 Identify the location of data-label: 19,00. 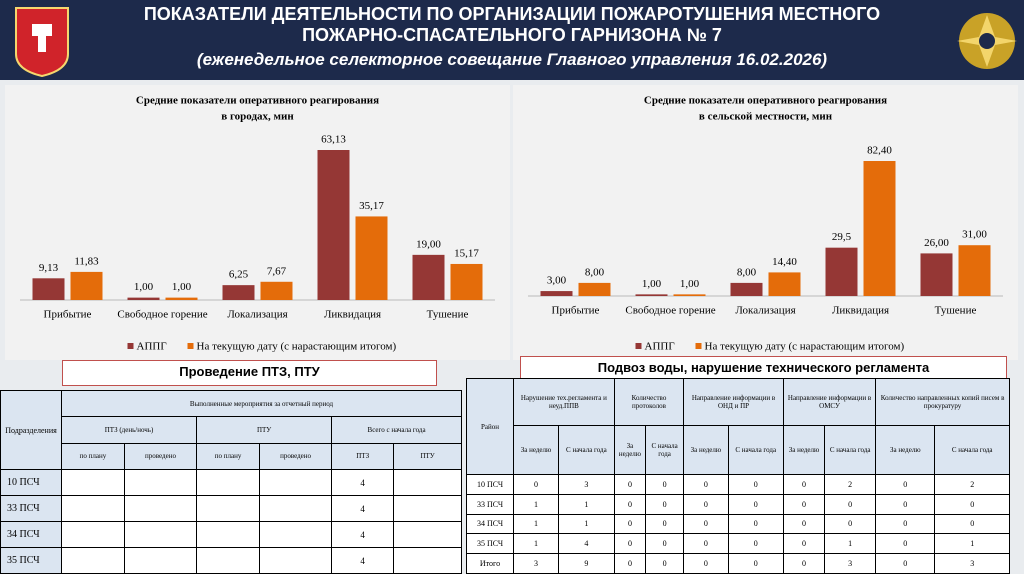
(428, 244).